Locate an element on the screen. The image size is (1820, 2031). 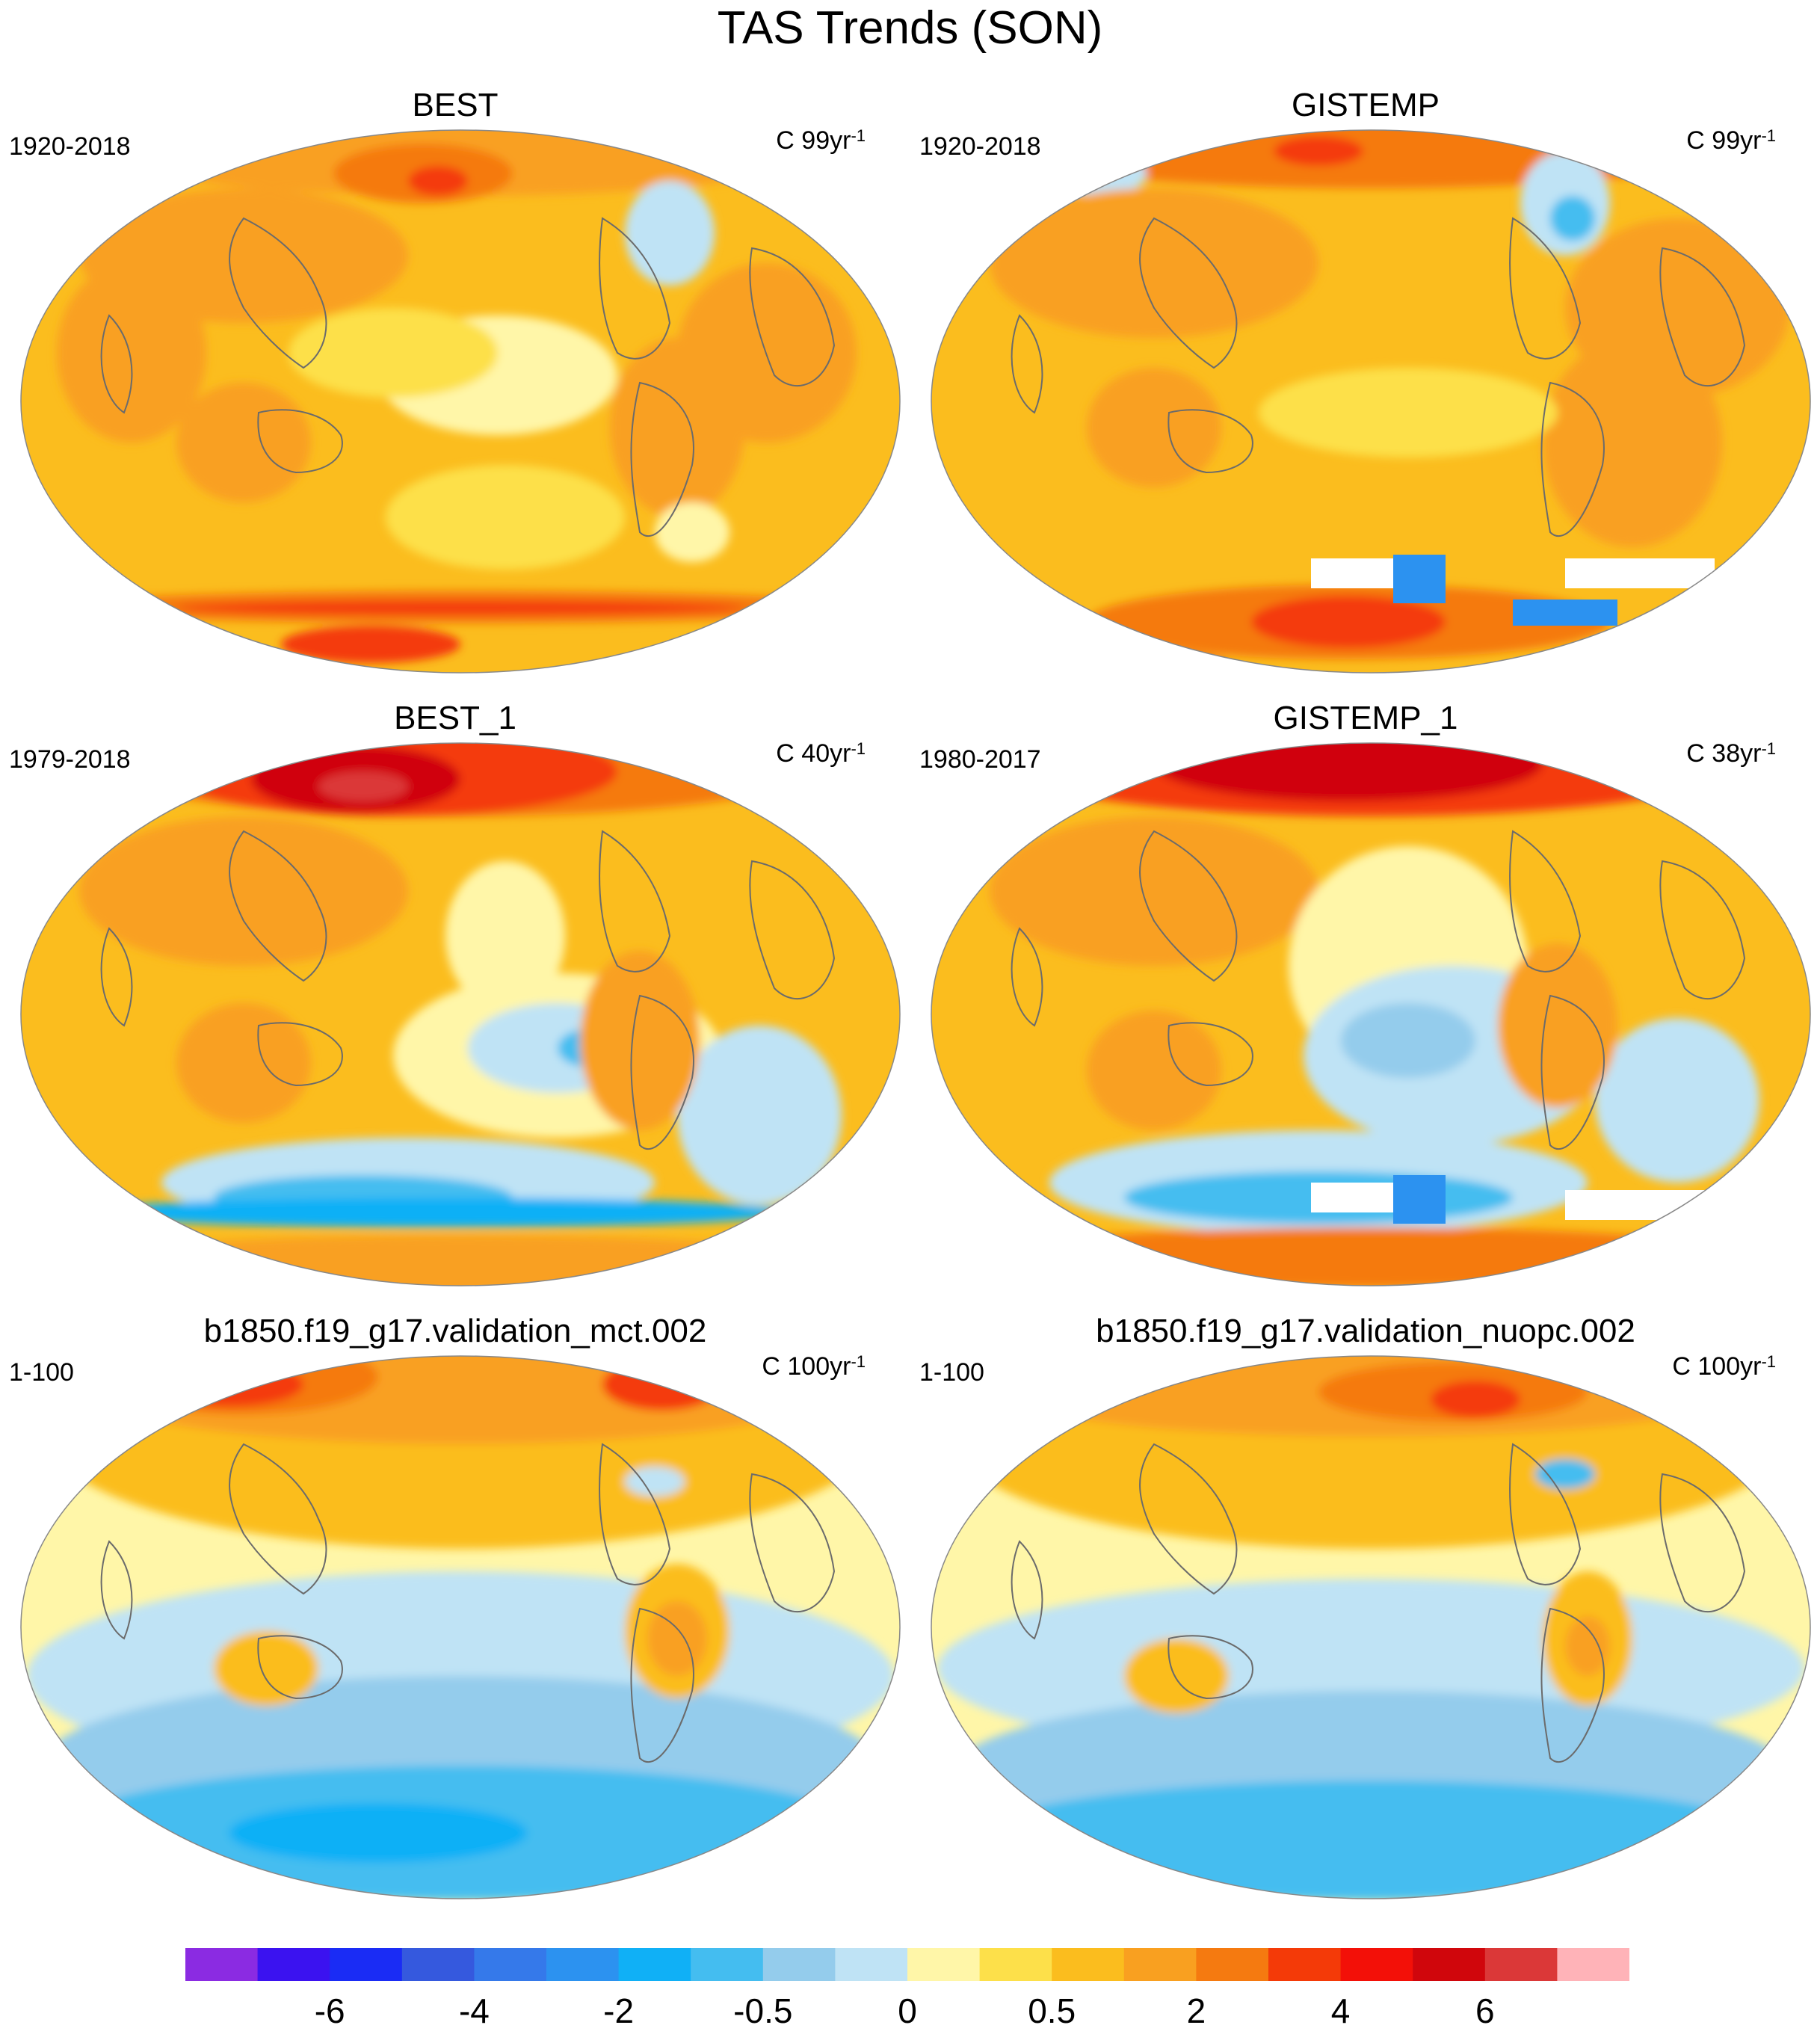
panel-period: 1-100 is located at coordinates (41, 1372).